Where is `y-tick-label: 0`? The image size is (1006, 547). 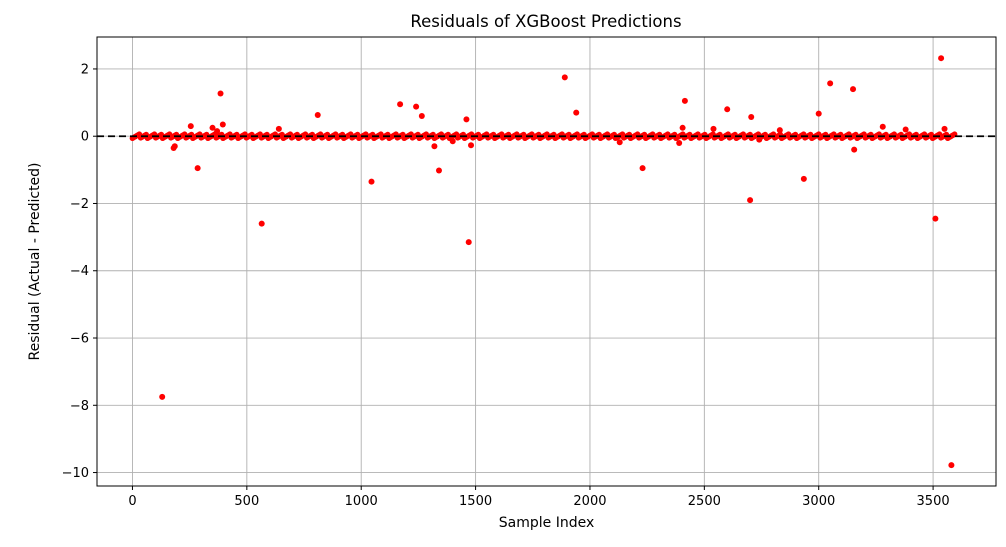 y-tick-label: 0 is located at coordinates (85, 137).